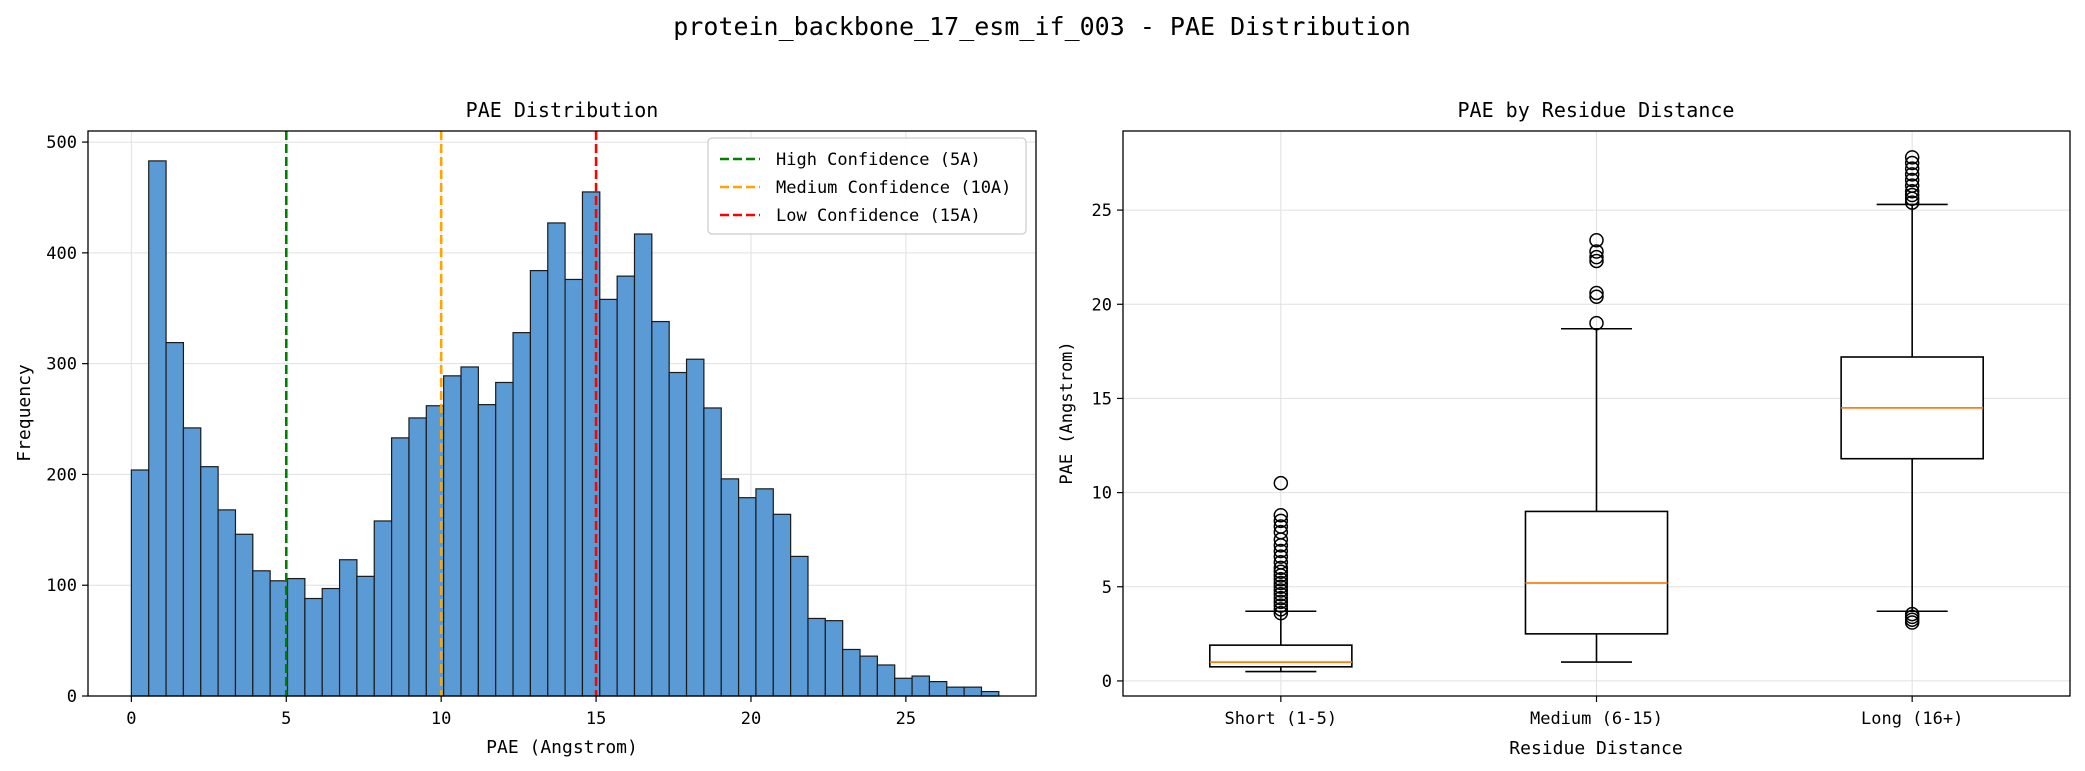 This screenshot has height=771, width=2085. Describe the element at coordinates (878, 216) in the screenshot. I see `legend-label-low: Low Confidence (15A)` at that location.